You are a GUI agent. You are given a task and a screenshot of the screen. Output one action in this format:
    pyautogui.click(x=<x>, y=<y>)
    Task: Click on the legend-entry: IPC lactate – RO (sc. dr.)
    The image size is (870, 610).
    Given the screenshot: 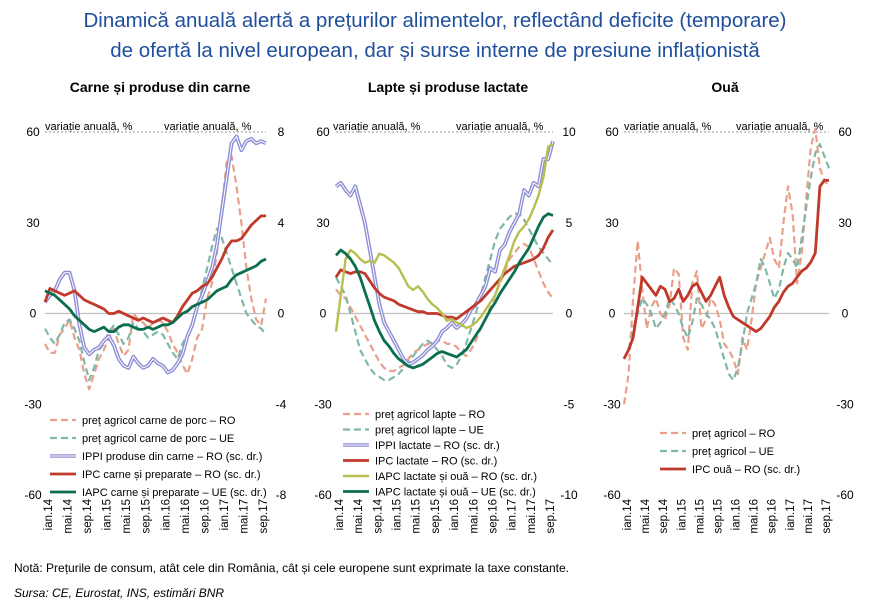 What is the action you would take?
    pyautogui.click(x=420, y=462)
    